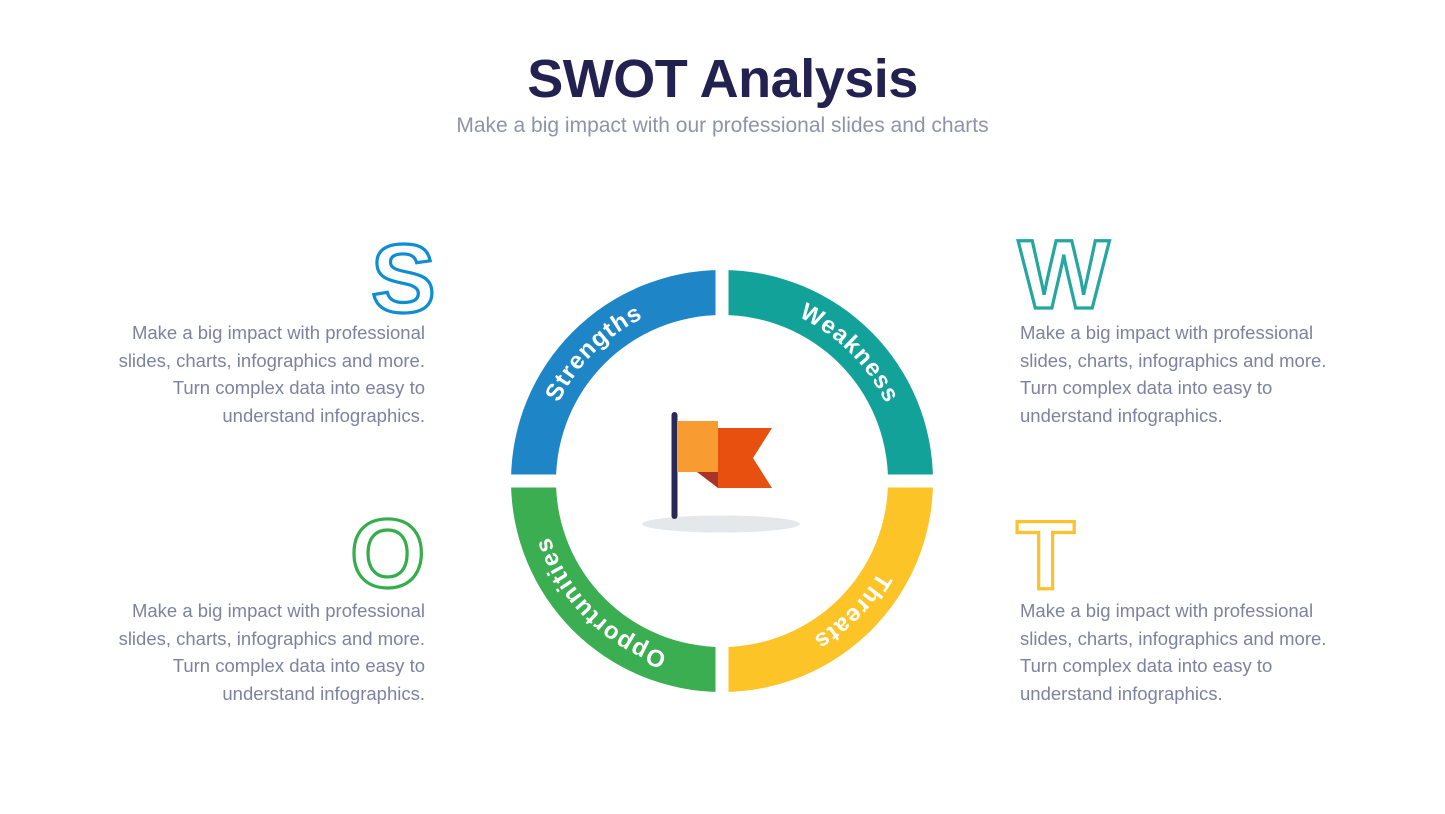 This screenshot has width=1445, height=814. What do you see at coordinates (827, 375) in the screenshot?
I see `segment-weakness` at bounding box center [827, 375].